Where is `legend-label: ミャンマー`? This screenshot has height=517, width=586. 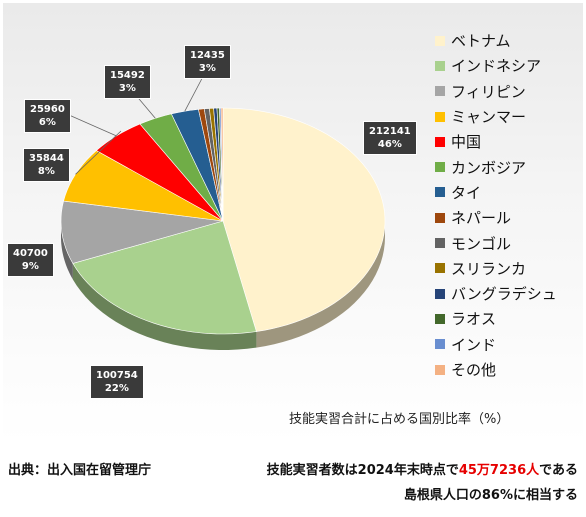 legend-label: ミャンマー is located at coordinates (489, 117).